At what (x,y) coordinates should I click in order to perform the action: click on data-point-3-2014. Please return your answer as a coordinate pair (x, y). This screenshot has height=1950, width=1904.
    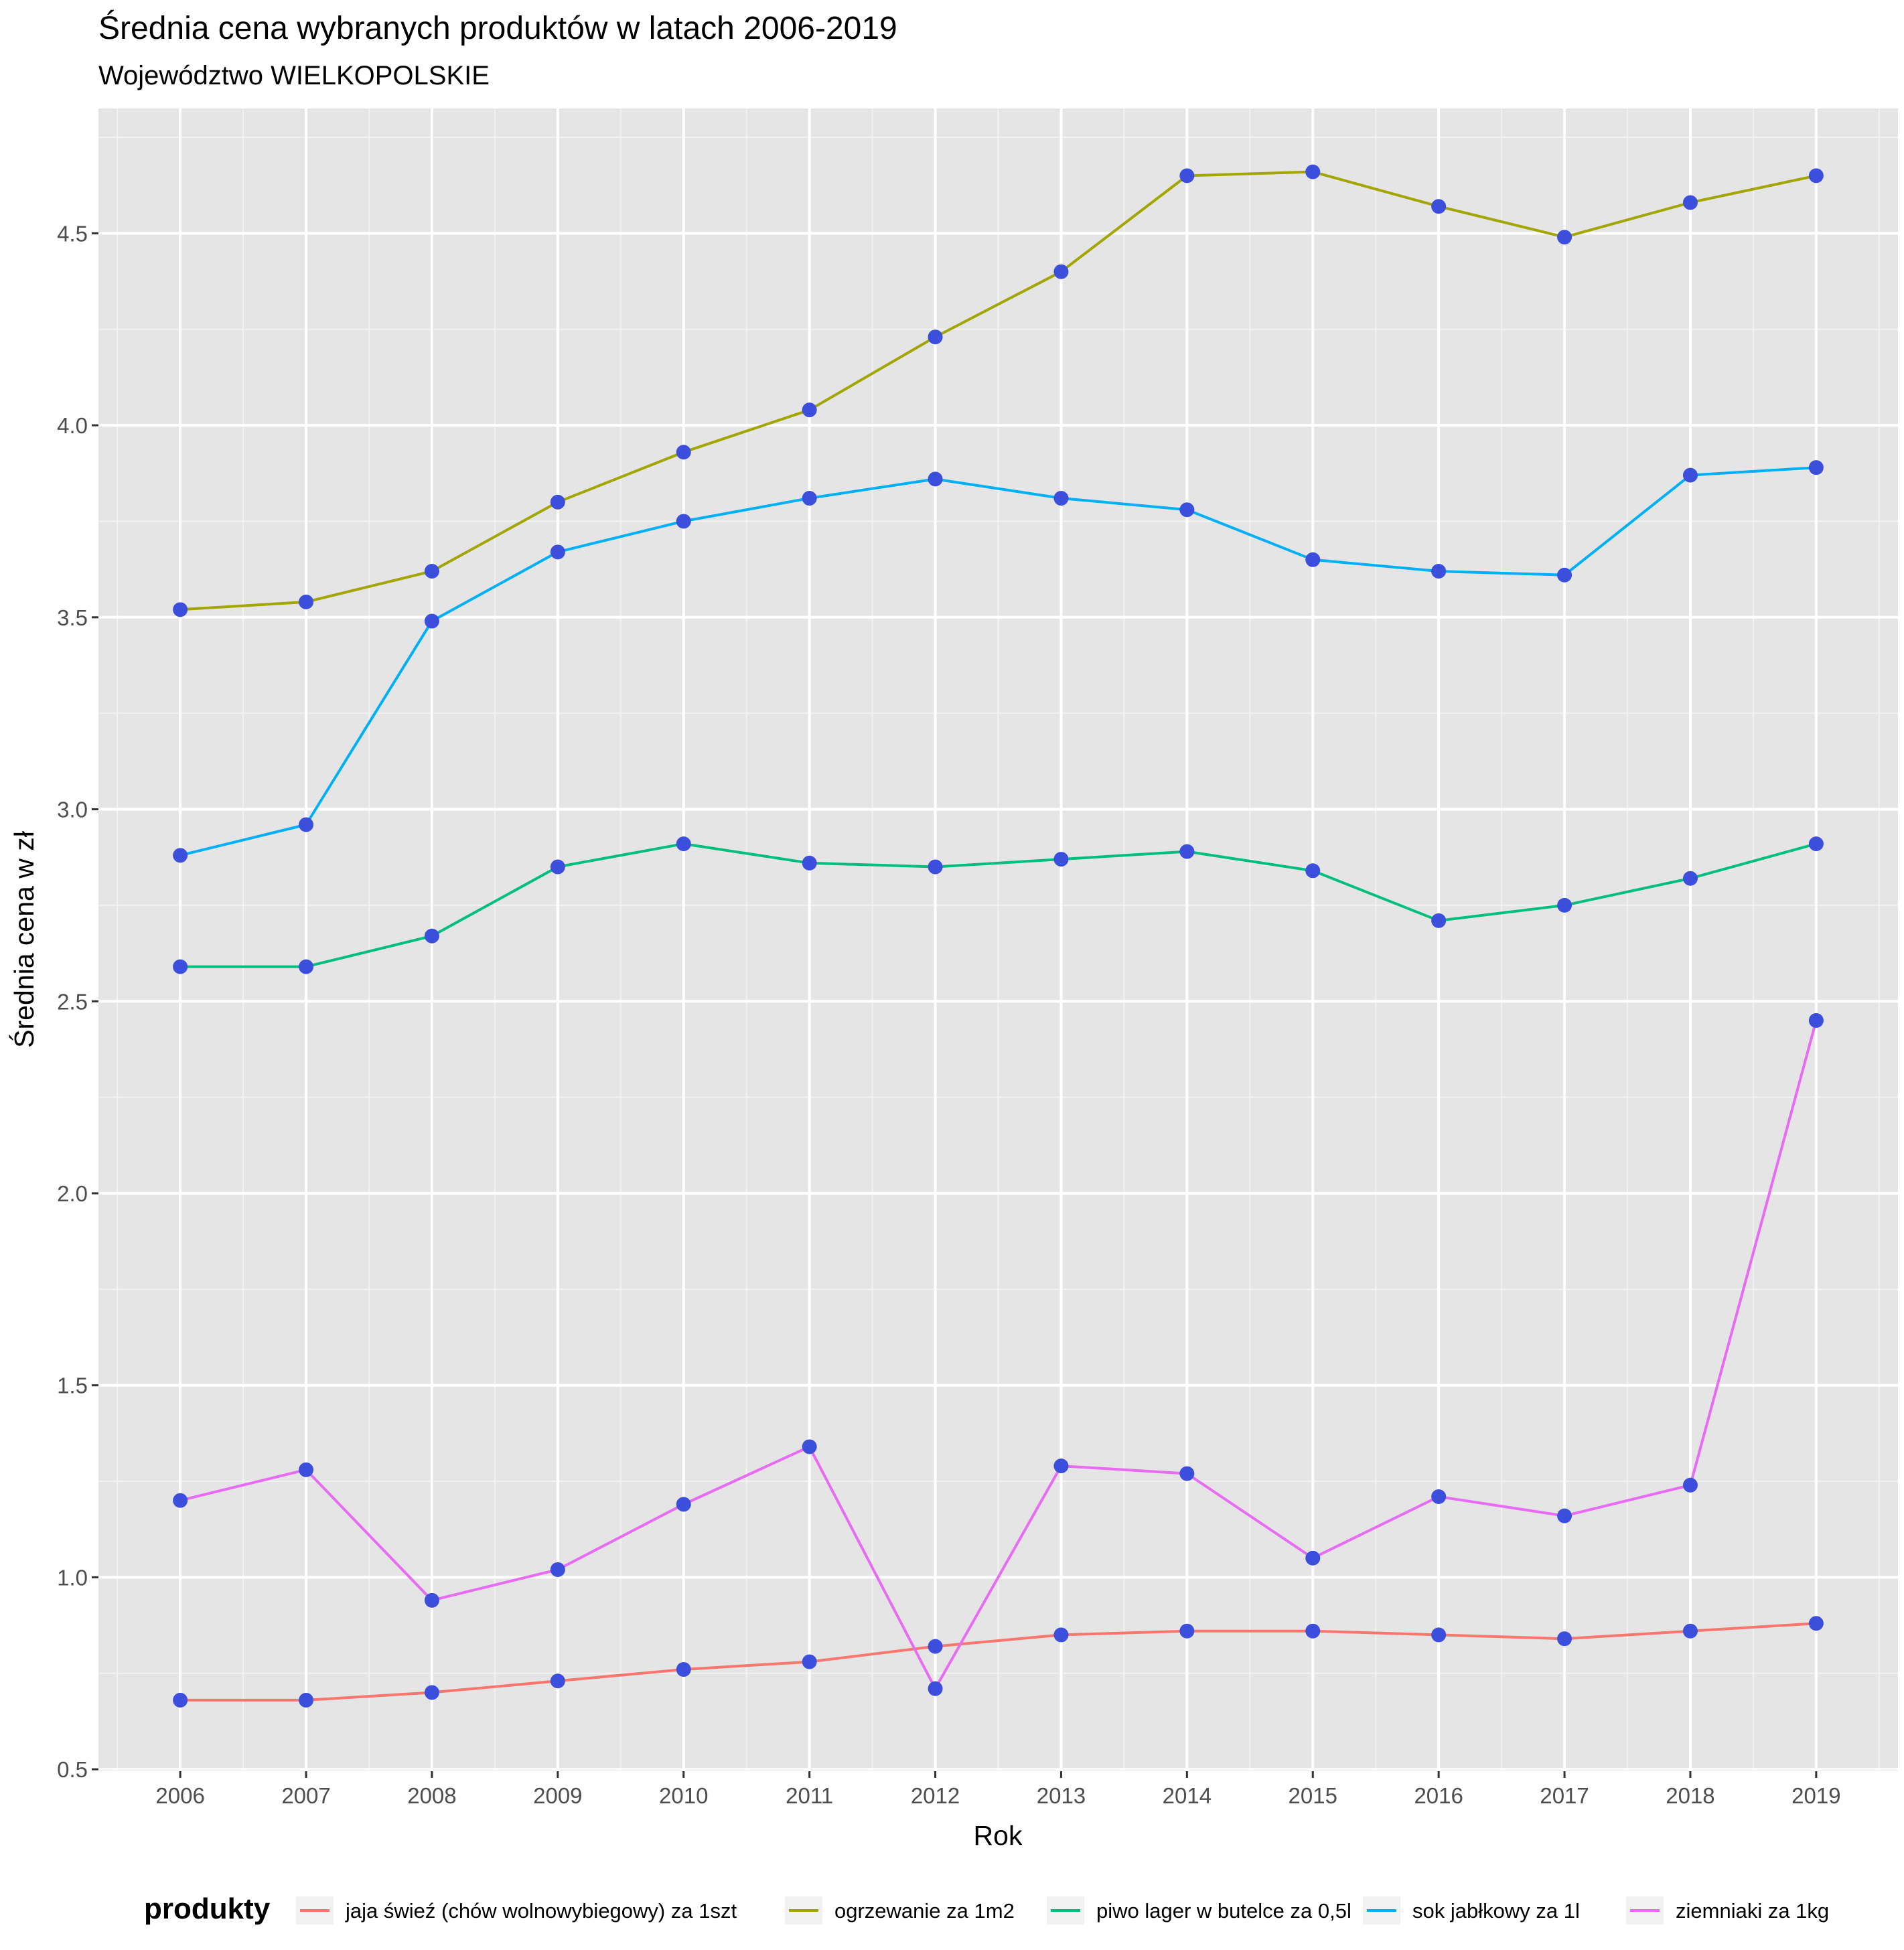
    Looking at the image, I should click on (1187, 510).